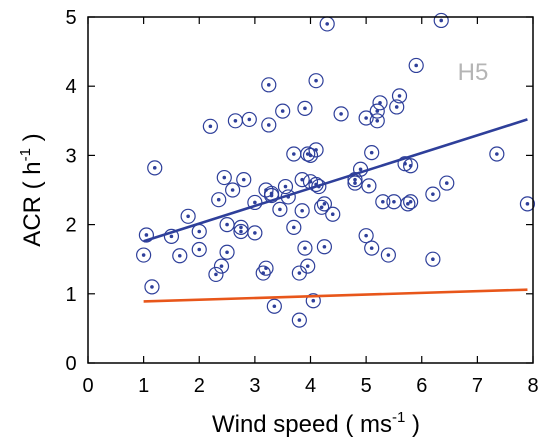 The image size is (549, 446). What do you see at coordinates (254, 386) in the screenshot?
I see `x-tick-label: 3` at bounding box center [254, 386].